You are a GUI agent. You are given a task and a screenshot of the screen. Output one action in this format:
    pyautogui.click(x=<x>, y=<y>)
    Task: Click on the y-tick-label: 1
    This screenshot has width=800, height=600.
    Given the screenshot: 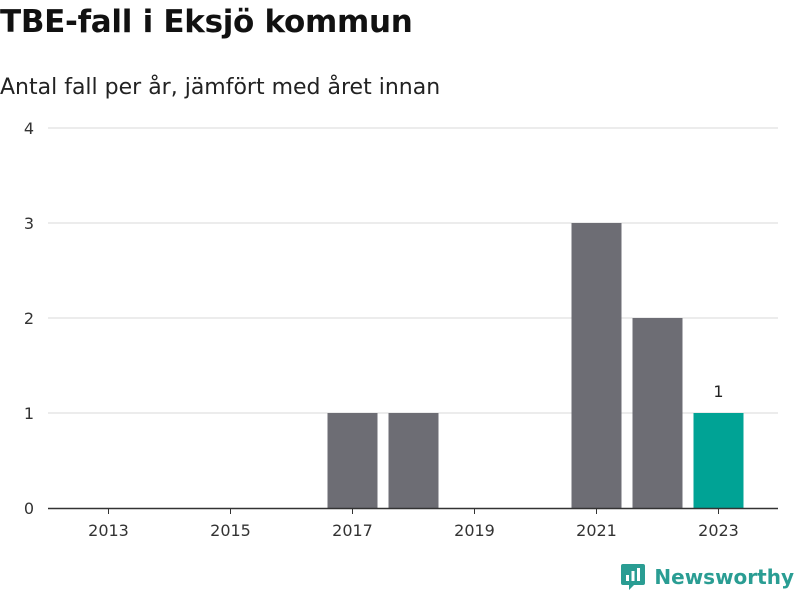 What is the action you would take?
    pyautogui.click(x=29, y=413)
    